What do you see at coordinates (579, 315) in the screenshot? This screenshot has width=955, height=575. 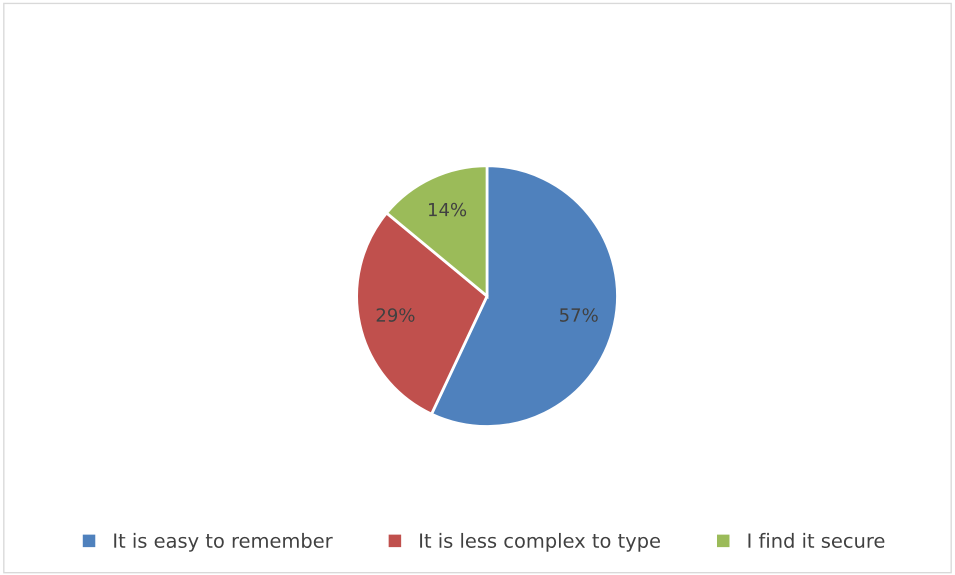 I see `data-label: 57%` at bounding box center [579, 315].